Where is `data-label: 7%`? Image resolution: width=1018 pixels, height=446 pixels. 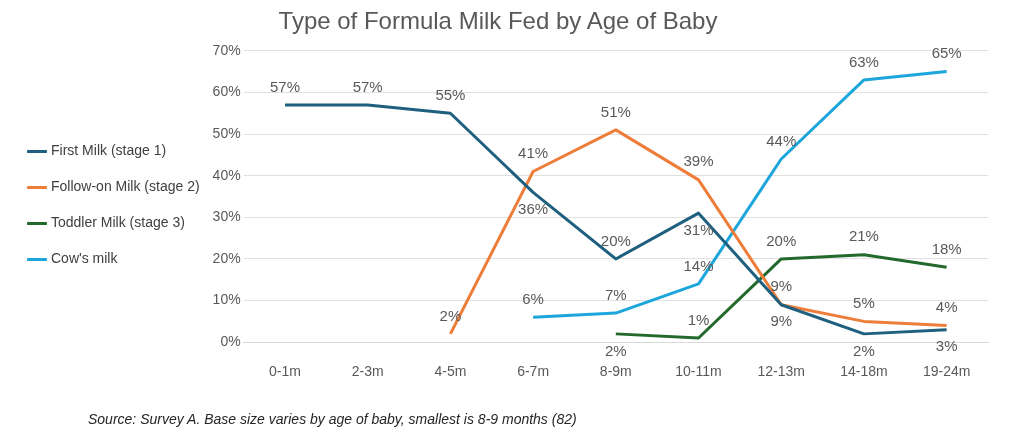 data-label: 7% is located at coordinates (615, 294).